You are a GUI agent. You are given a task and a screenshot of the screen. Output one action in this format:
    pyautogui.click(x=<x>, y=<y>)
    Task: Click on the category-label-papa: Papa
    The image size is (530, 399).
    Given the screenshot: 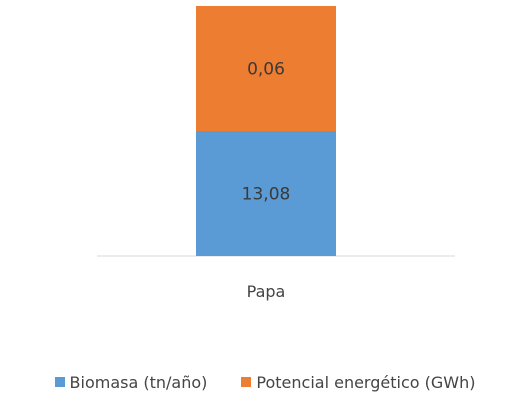 What is the action you would take?
    pyautogui.click(x=266, y=291)
    